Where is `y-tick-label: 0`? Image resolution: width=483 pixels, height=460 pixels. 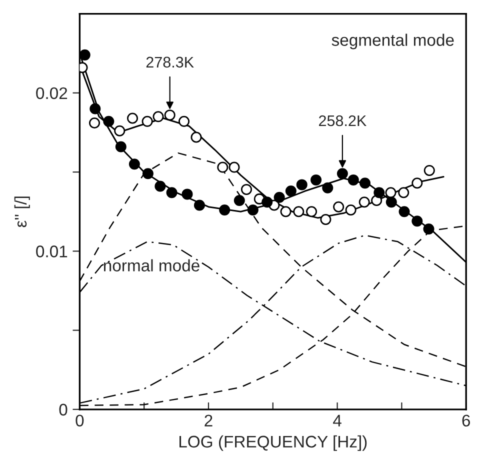 y-tick-label: 0 is located at coordinates (63, 410).